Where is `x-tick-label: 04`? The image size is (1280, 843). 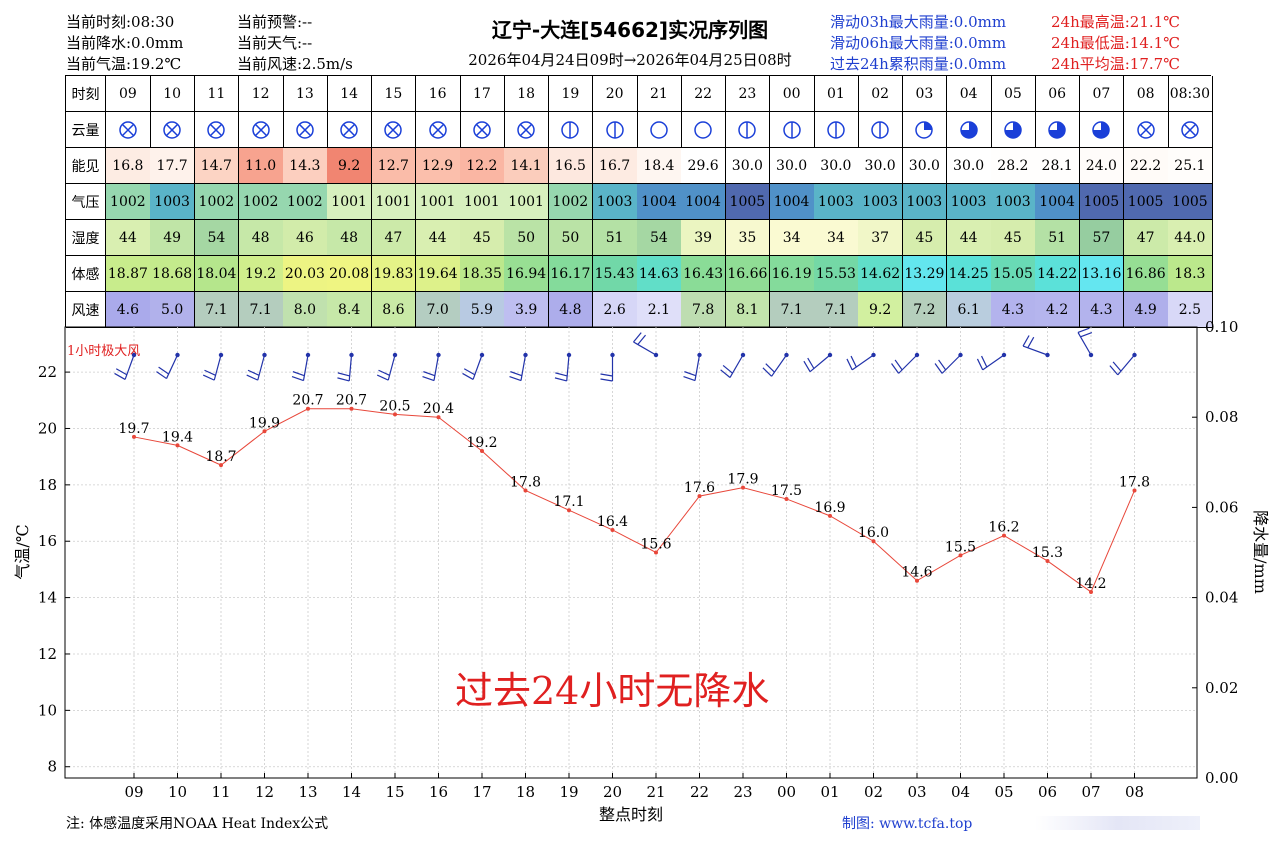 x-tick-label: 04 is located at coordinates (960, 792).